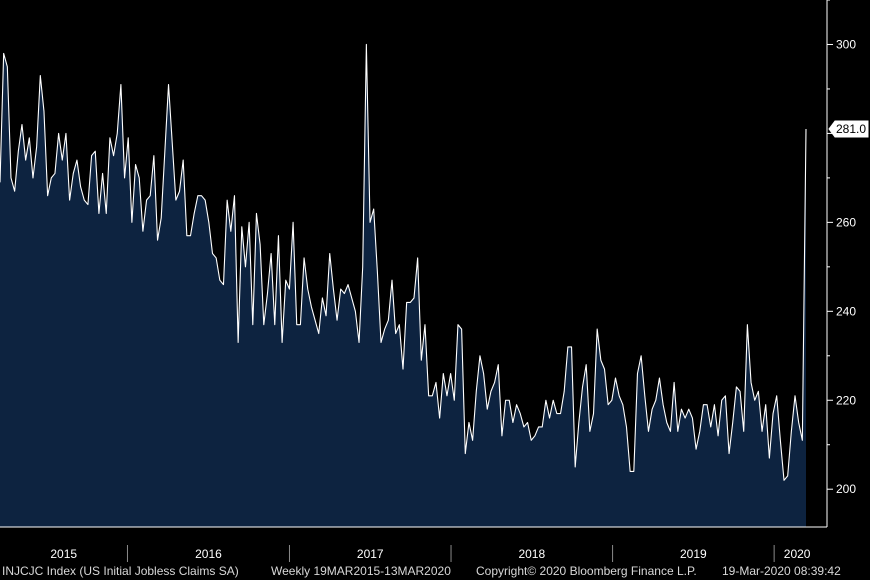  Describe the element at coordinates (370, 554) in the screenshot. I see `x-tick-label: 2017` at that location.